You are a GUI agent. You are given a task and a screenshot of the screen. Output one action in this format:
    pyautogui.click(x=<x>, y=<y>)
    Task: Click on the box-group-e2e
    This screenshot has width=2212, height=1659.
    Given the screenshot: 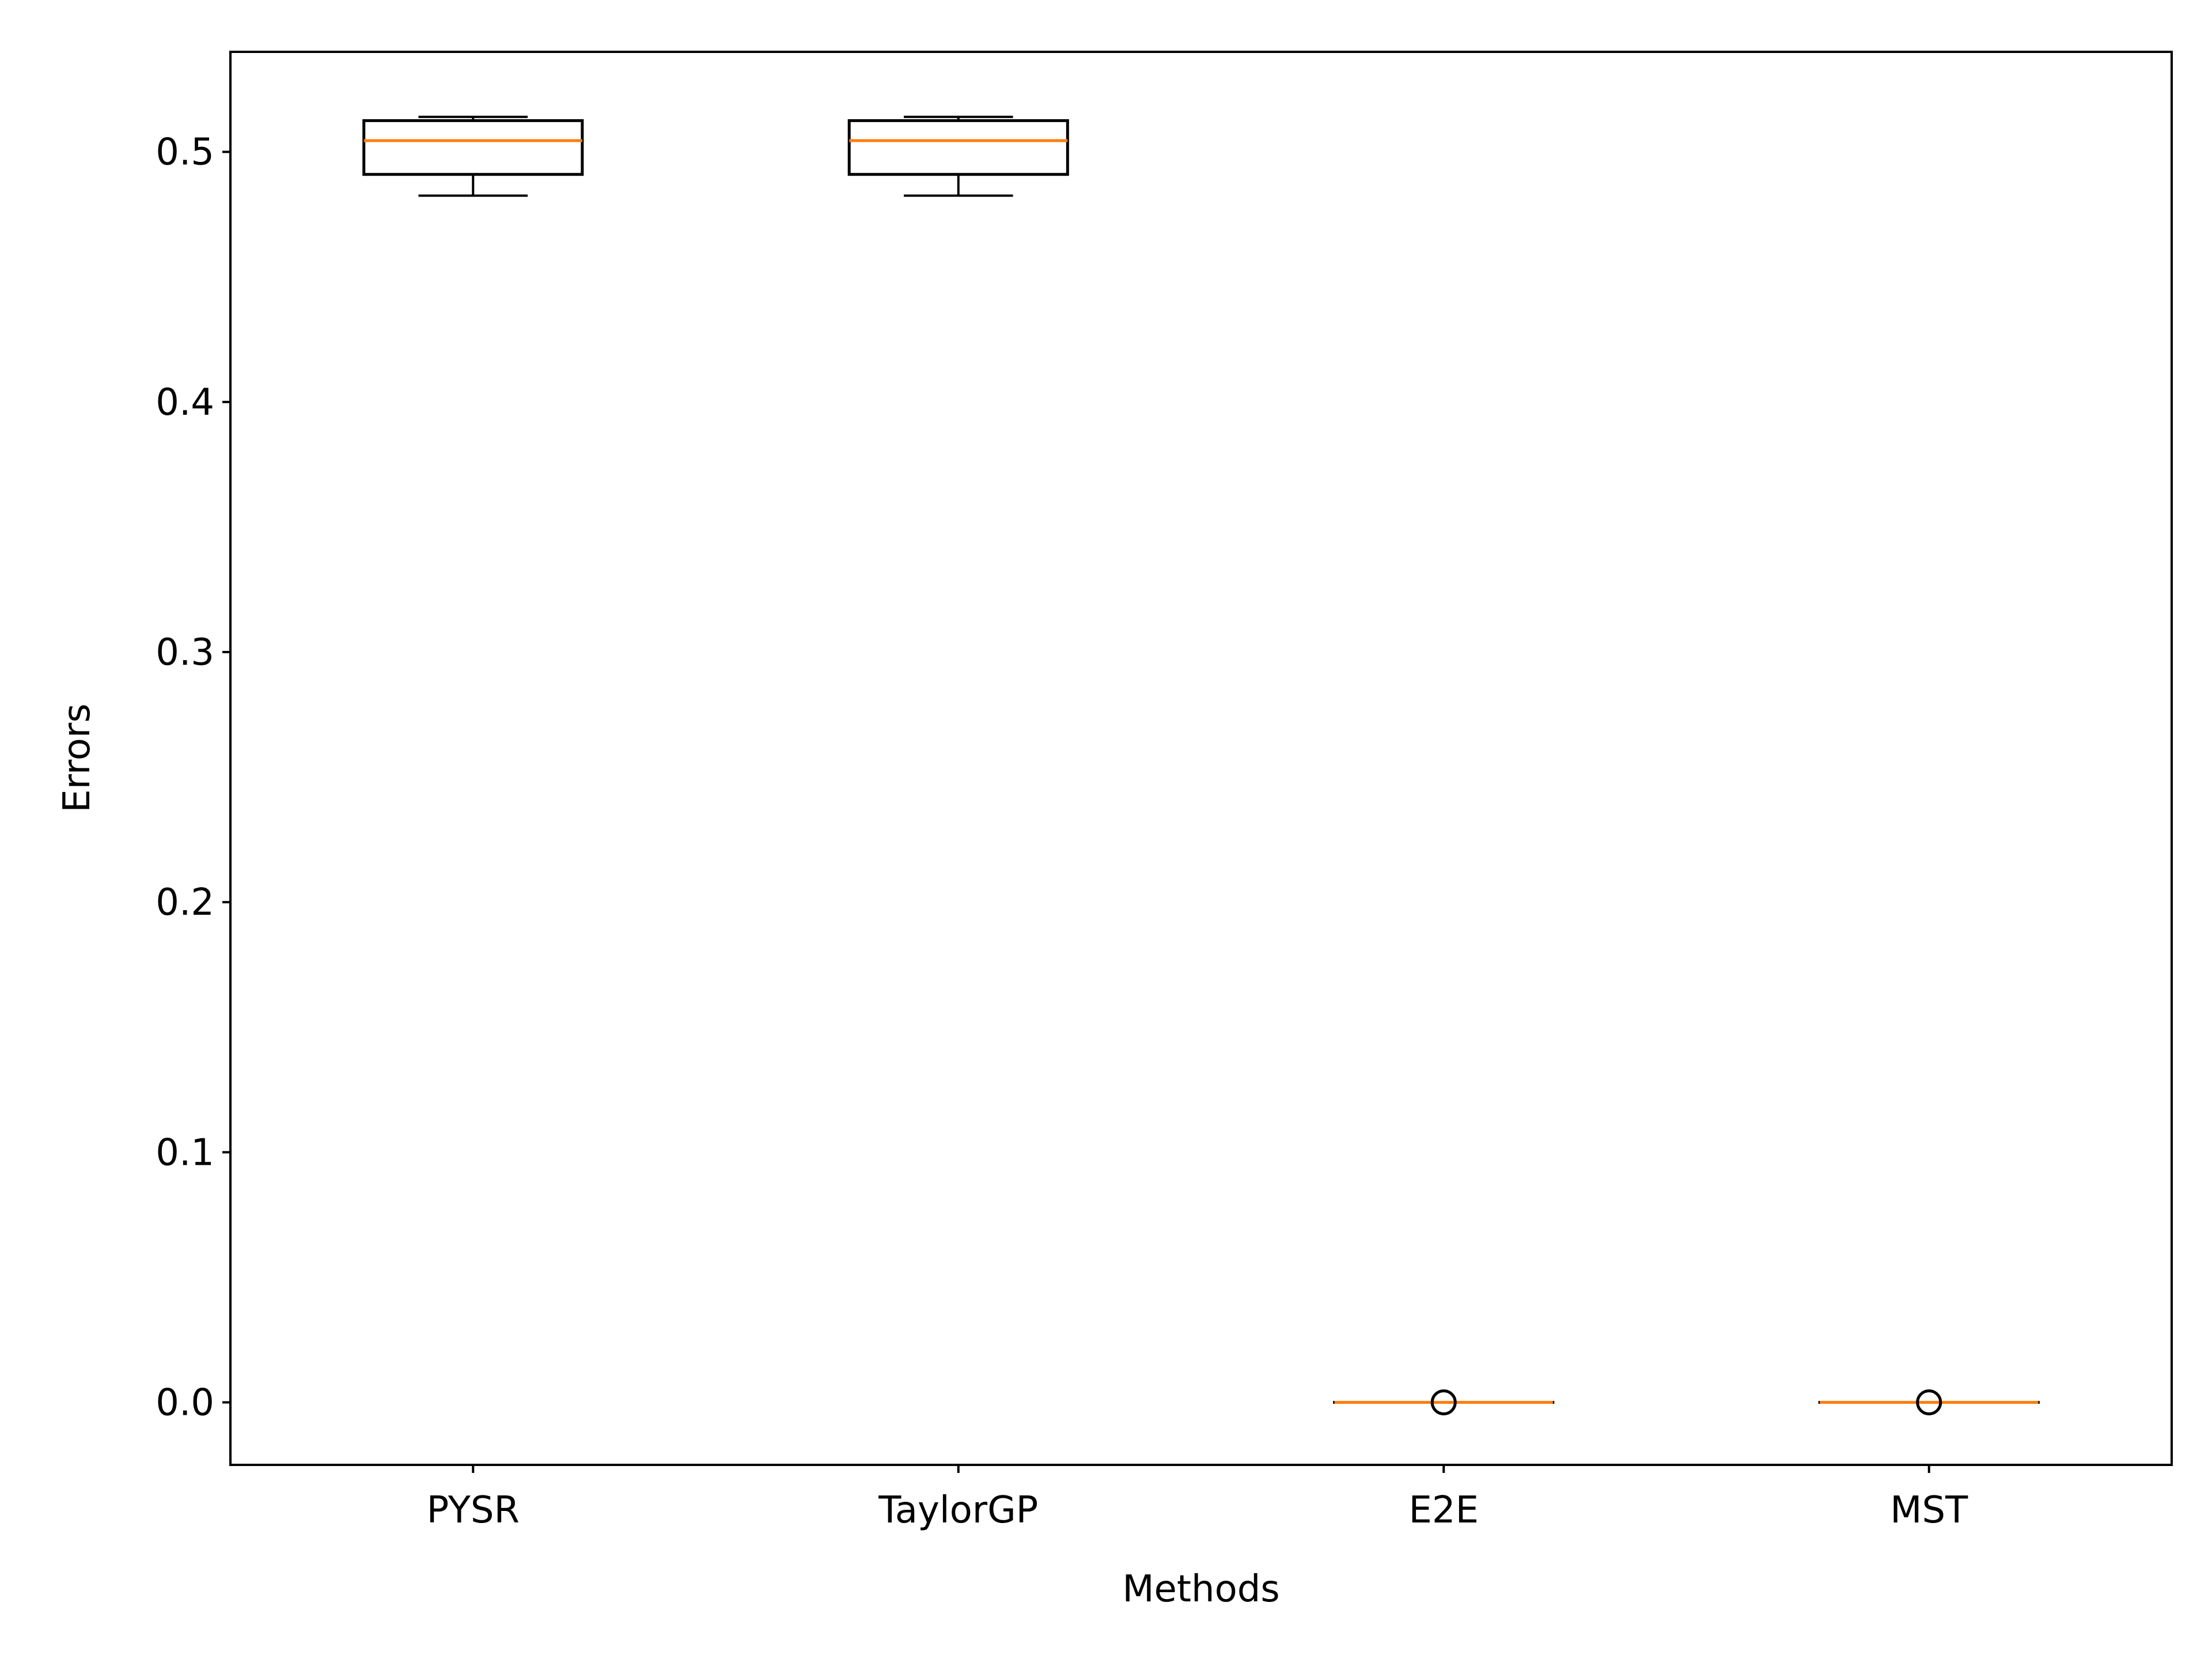 What is the action you would take?
    pyautogui.click(x=1444, y=1402)
    